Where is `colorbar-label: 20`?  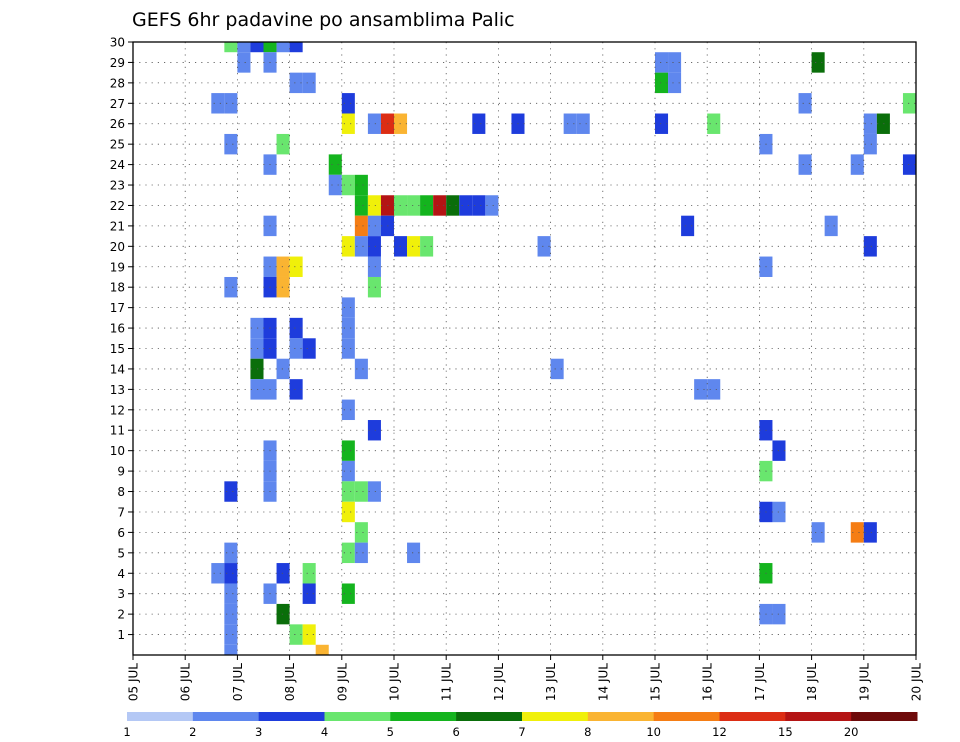 colorbar-label: 20 is located at coordinates (851, 732).